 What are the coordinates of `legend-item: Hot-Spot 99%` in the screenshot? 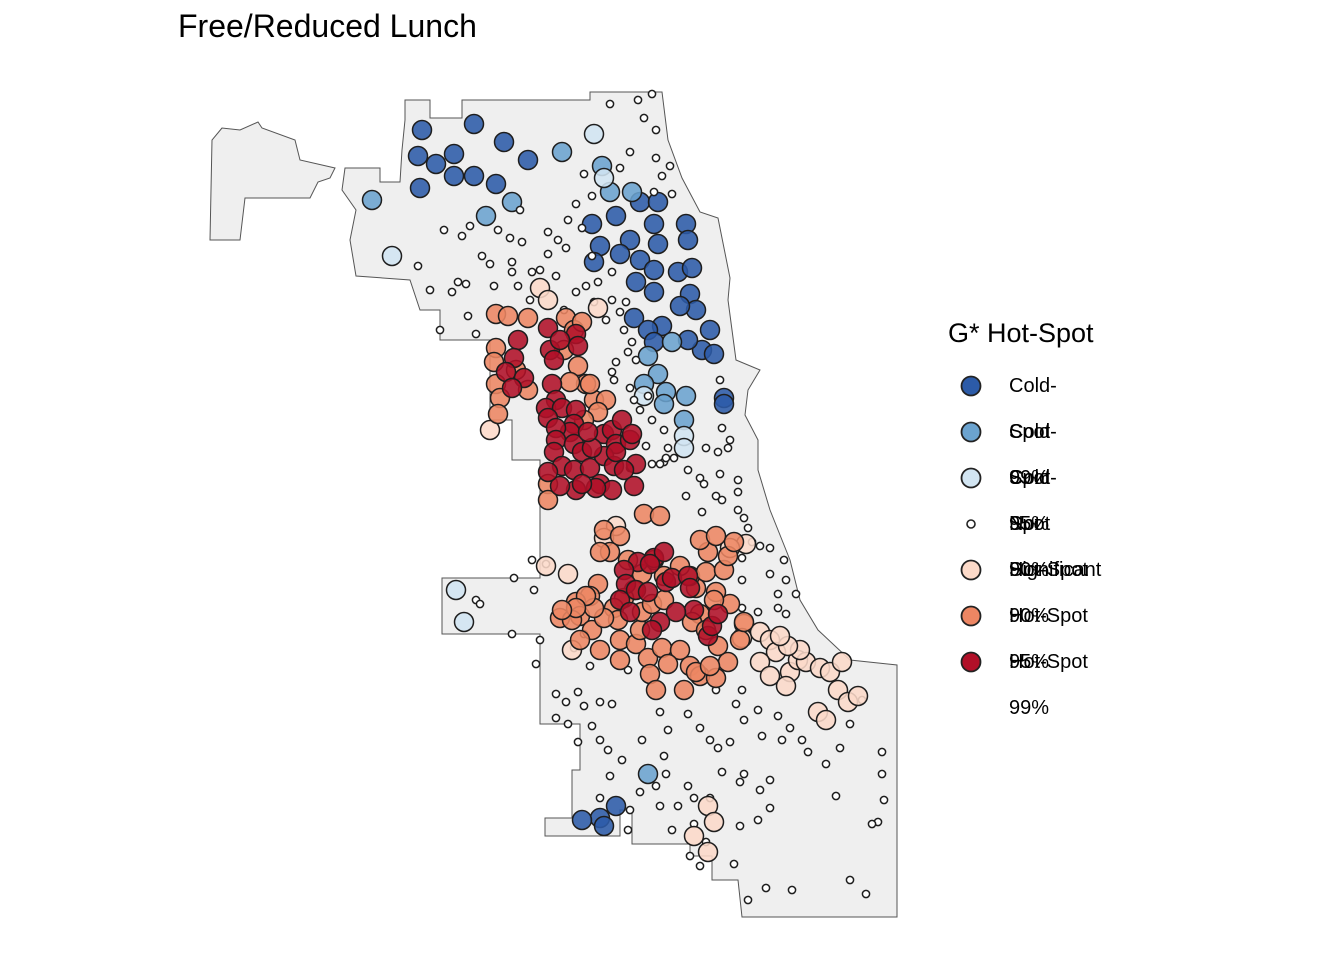 It's located at (1021, 679).